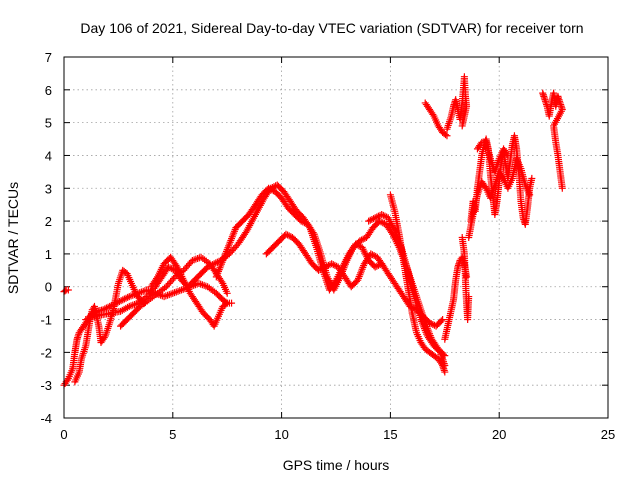 This screenshot has height=480, width=640. What do you see at coordinates (608, 434) in the screenshot?
I see `x-tick-label: 25` at bounding box center [608, 434].